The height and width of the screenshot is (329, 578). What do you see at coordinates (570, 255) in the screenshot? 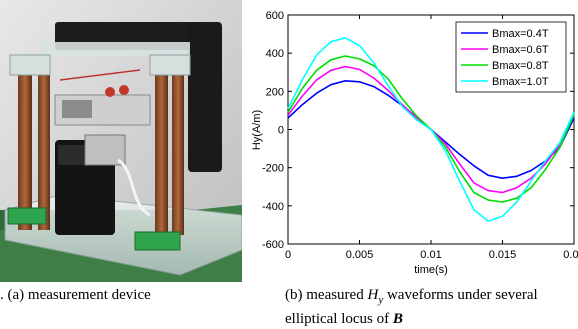
I see `x-tick-label: 0.02` at bounding box center [570, 255].